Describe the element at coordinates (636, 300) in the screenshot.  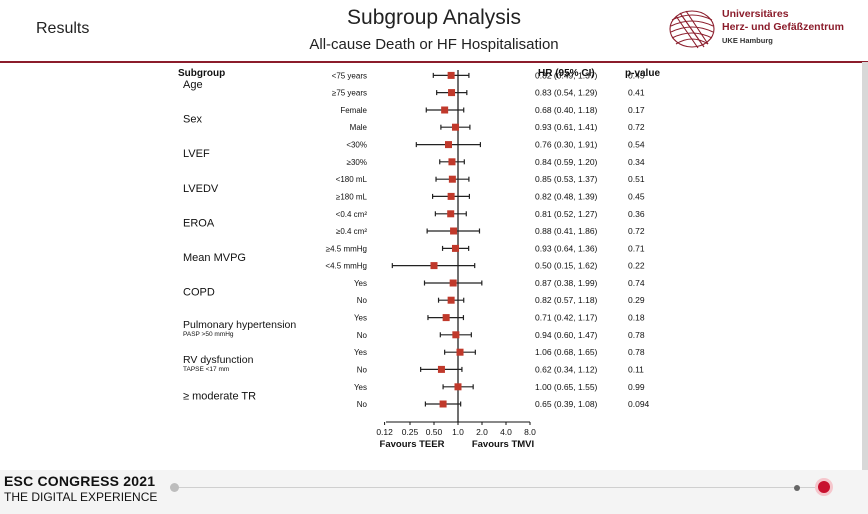
I see `p-value-text: 0.29` at that location.